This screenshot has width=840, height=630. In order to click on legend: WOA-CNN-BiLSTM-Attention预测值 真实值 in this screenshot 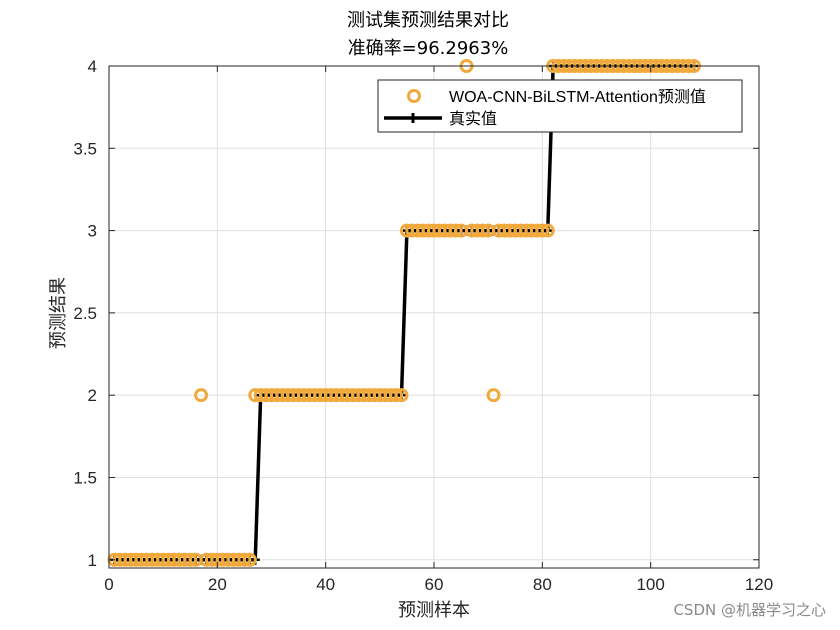, I will do `click(560, 106)`.